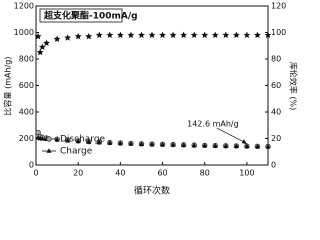 This screenshot has width=320, height=240. What do you see at coordinates (205, 173) in the screenshot?
I see `x-tick-label: 80` at bounding box center [205, 173].